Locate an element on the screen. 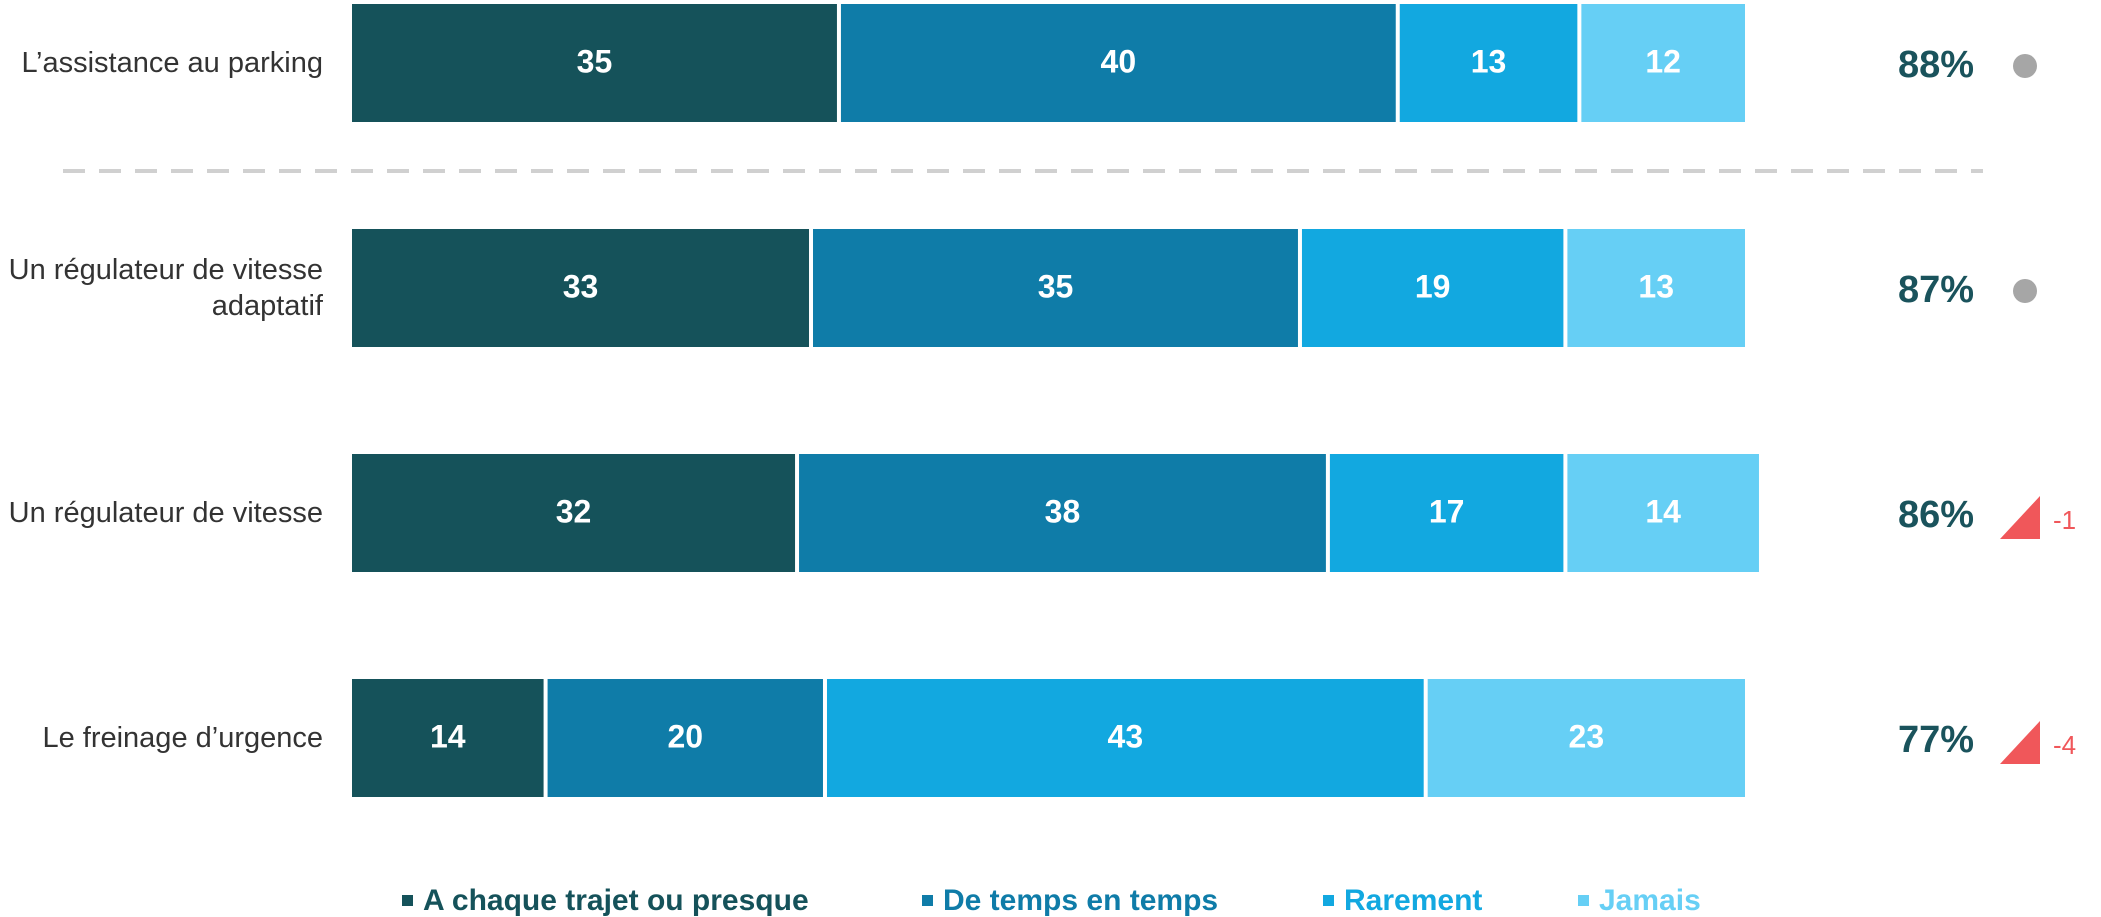  value-label: 43 is located at coordinates (1126, 736).